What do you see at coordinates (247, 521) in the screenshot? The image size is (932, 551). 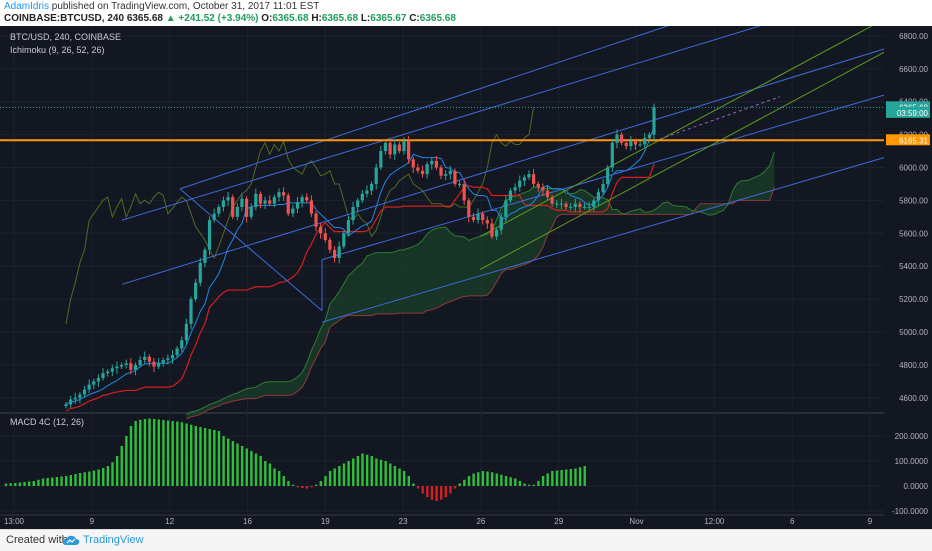 I see `time-tick-label: 16` at bounding box center [247, 521].